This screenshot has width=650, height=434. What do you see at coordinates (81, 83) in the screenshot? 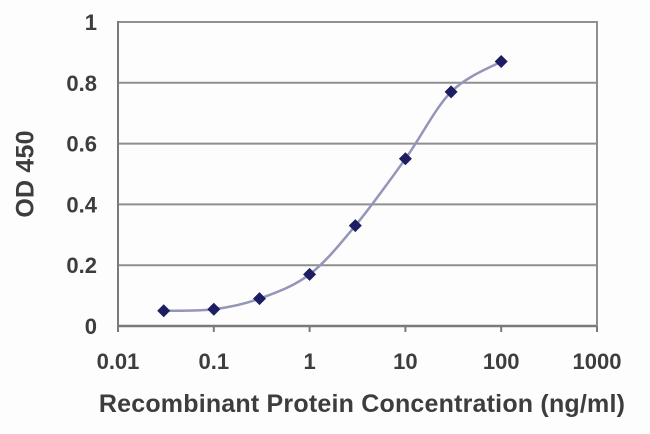
I see `y-tick-label-0.8: 0.8` at bounding box center [81, 83].